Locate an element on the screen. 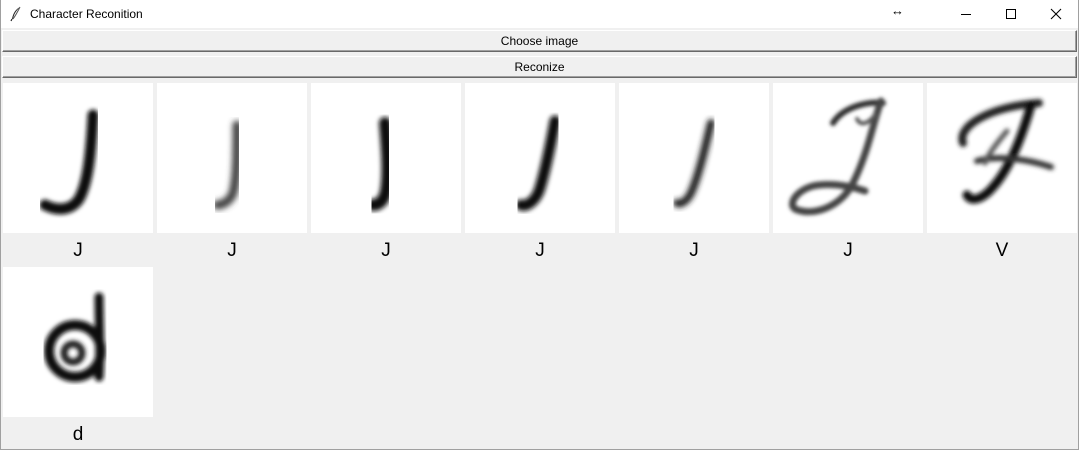 Image resolution: width=1079 pixels, height=450 pixels. recognize-button: Reconize is located at coordinates (539, 67).